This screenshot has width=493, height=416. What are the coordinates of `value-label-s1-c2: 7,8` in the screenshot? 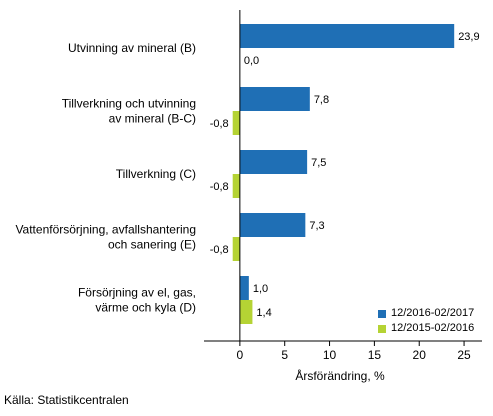 It's located at (321, 100).